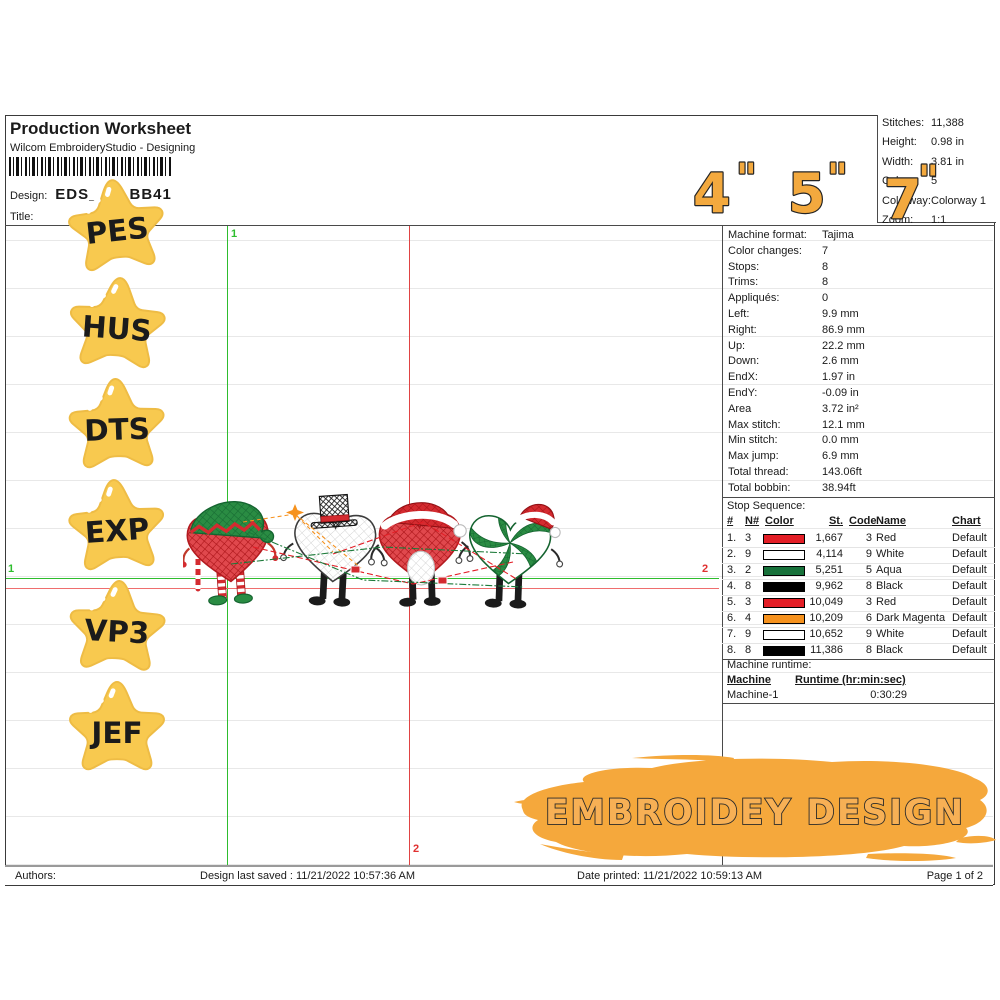  I want to click on start-axis-horizontal-line, so click(362, 578).